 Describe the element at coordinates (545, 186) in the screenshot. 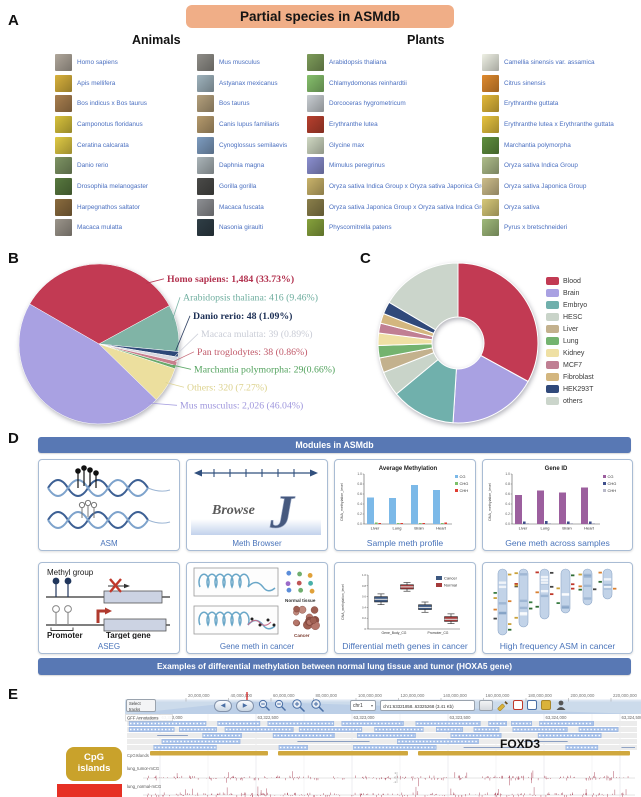

I see `species-name: Oryza sativa Japonica Group` at that location.